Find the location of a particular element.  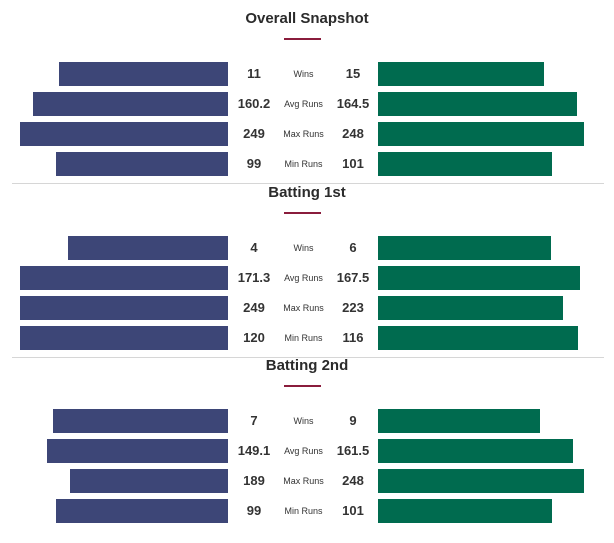

section-title: Overall Snapshot is located at coordinates (307, 18).